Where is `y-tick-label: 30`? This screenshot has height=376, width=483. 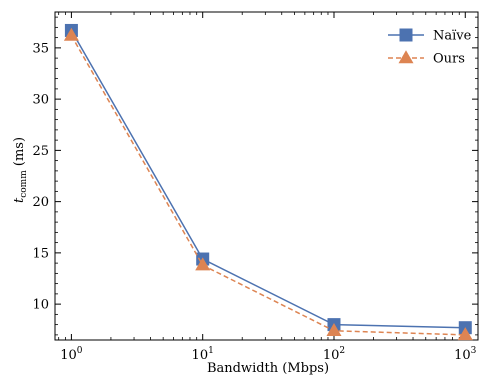
y-tick-label: 30 is located at coordinates (40, 100).